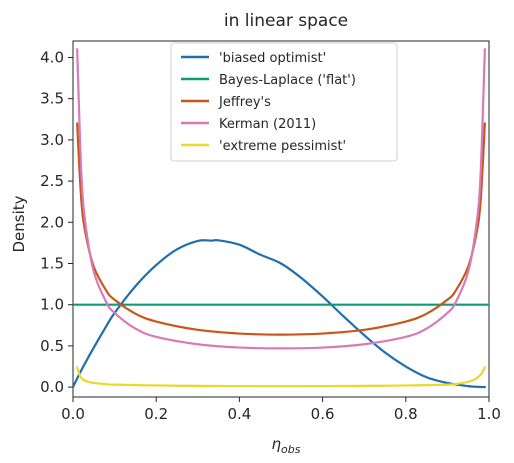  What do you see at coordinates (52, 181) in the screenshot?
I see `y-tick-label: 2.5` at bounding box center [52, 181].